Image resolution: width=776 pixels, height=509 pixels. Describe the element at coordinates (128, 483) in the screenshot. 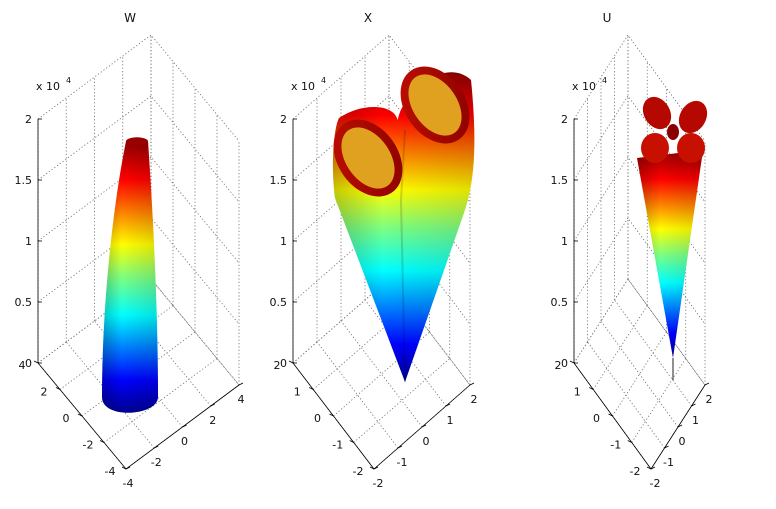

I see `x-tick-label: -4` at that location.